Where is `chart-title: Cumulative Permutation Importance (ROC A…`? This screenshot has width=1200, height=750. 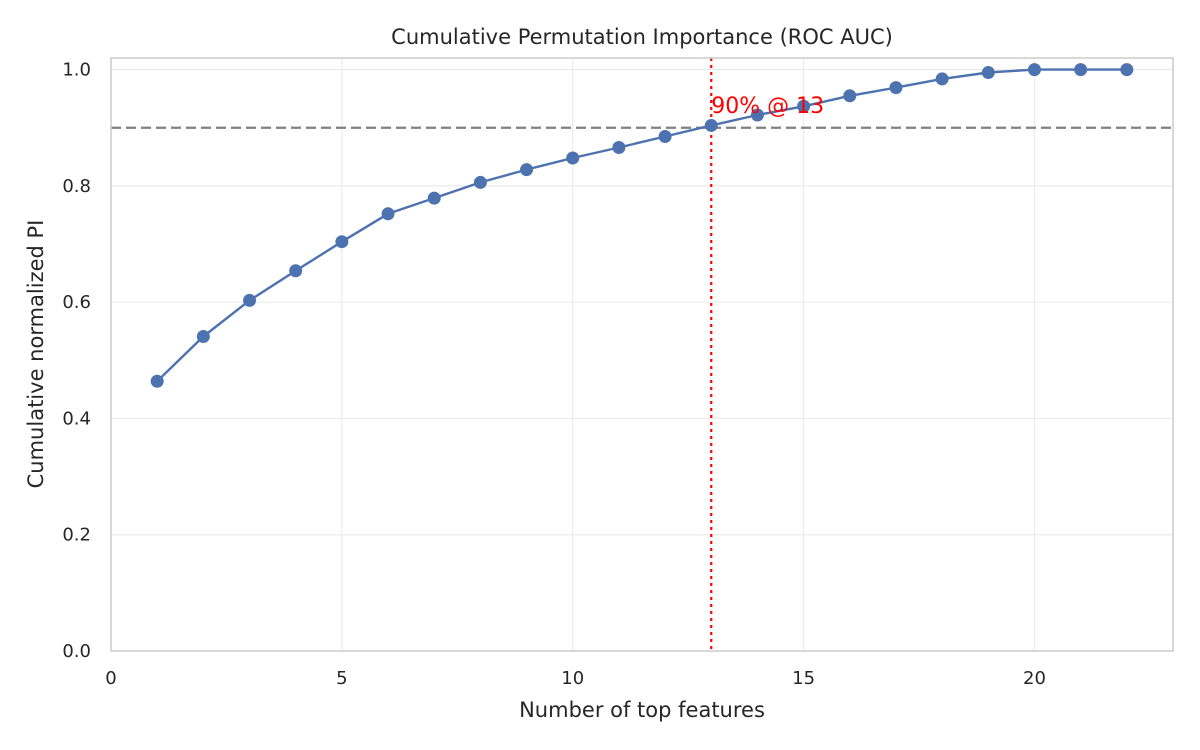 chart-title: Cumulative Permutation Importance (ROC A… is located at coordinates (642, 37).